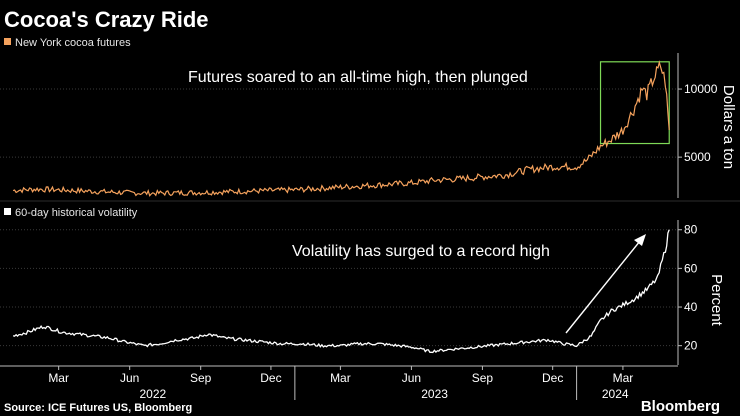 This screenshot has width=740, height=416. I want to click on x-year-label: 2023, so click(434, 394).